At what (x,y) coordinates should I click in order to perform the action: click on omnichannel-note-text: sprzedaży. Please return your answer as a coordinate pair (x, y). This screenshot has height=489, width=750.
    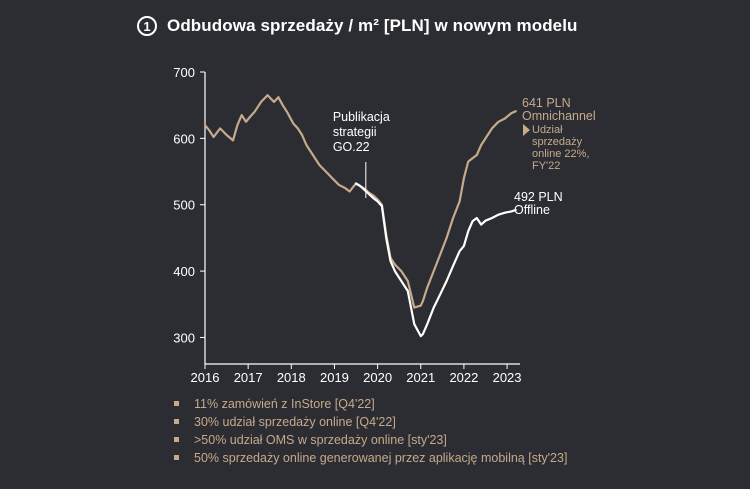
    Looking at the image, I should click on (557, 142).